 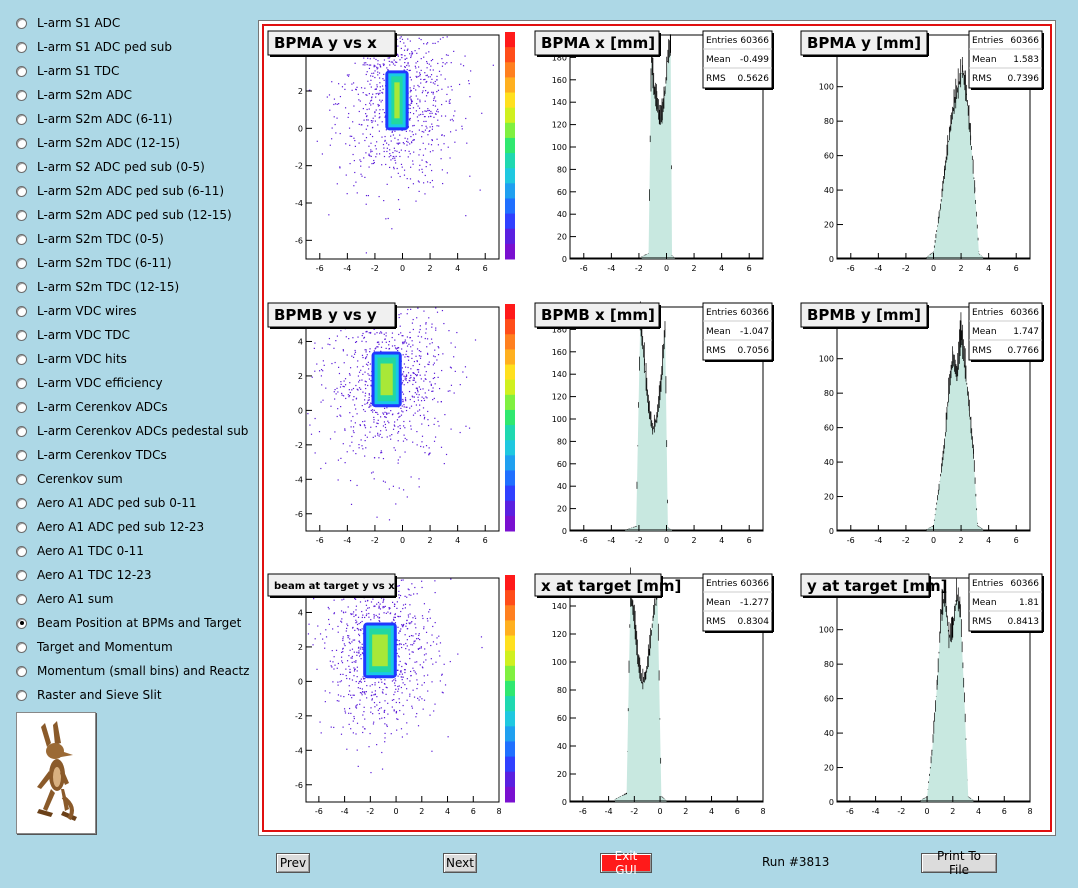 I want to click on radio-item: L-arm VDC efficiency, so click(x=89, y=383).